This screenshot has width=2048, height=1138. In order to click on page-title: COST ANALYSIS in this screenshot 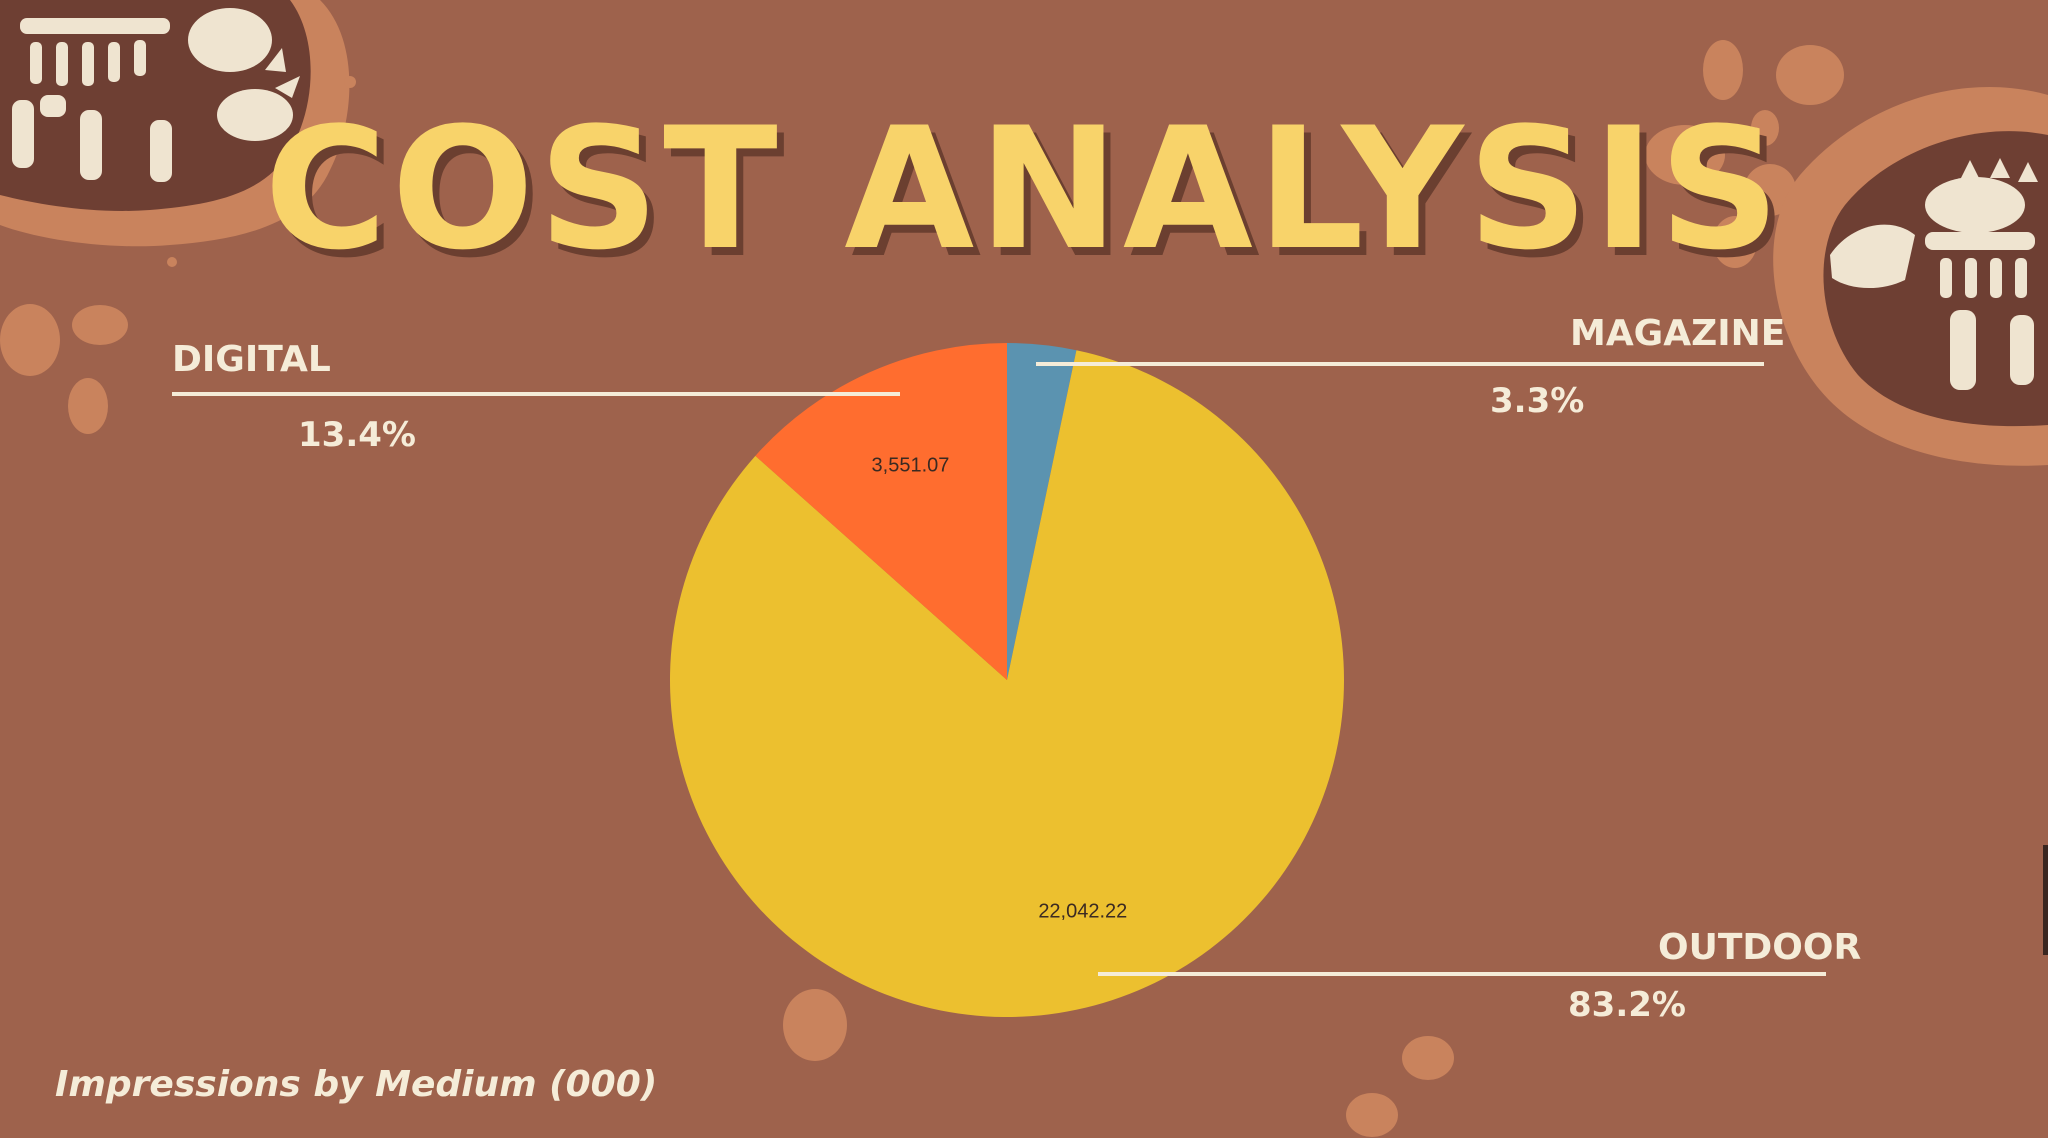, I will do `click(1024, 189)`.